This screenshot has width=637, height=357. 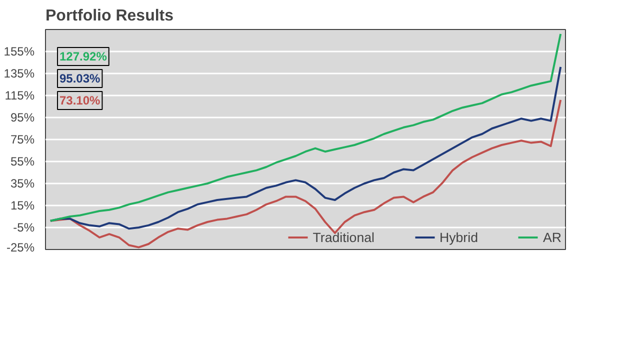 What do you see at coordinates (24, 227) in the screenshot?
I see `y-tick-label: -5%` at bounding box center [24, 227].